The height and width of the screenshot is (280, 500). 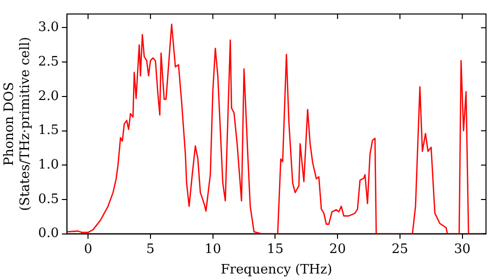 What do you see at coordinates (48, 130) in the screenshot?
I see `y-tick-label: 1.5` at bounding box center [48, 130].